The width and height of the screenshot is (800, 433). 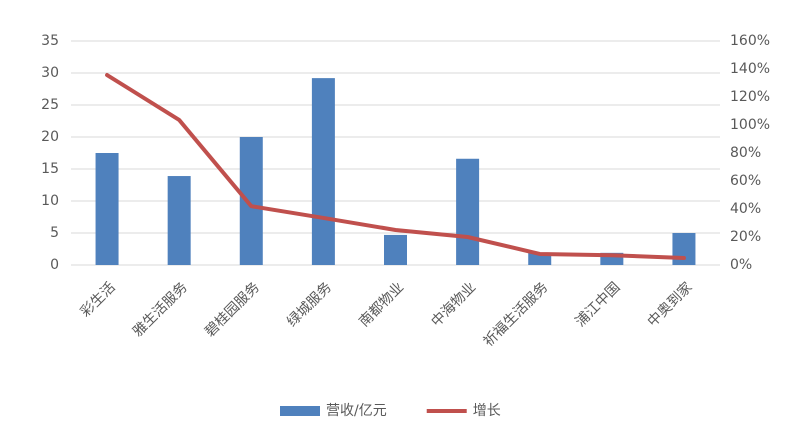 What do you see at coordinates (50, 41) in the screenshot?
I see `y-tick-label: 35` at bounding box center [50, 41].